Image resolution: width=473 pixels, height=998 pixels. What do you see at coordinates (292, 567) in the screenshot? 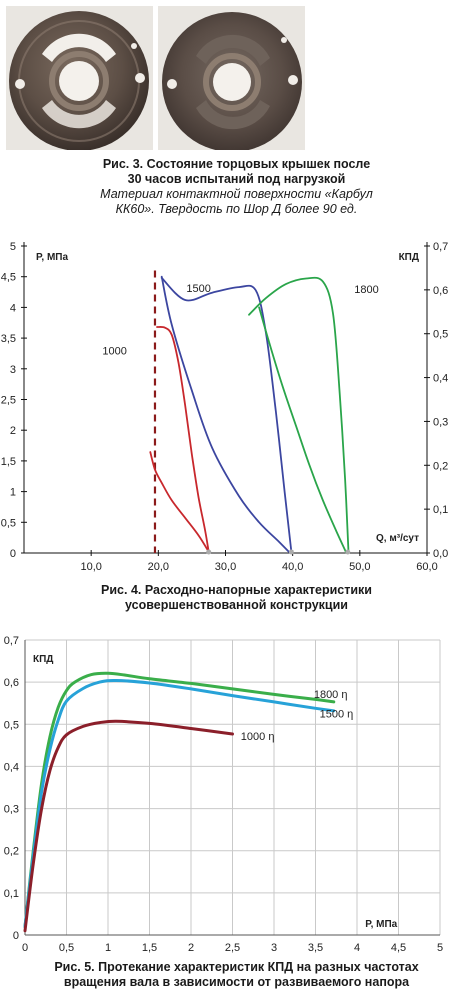
I see `x-tick-label: 40,0` at bounding box center [292, 567].